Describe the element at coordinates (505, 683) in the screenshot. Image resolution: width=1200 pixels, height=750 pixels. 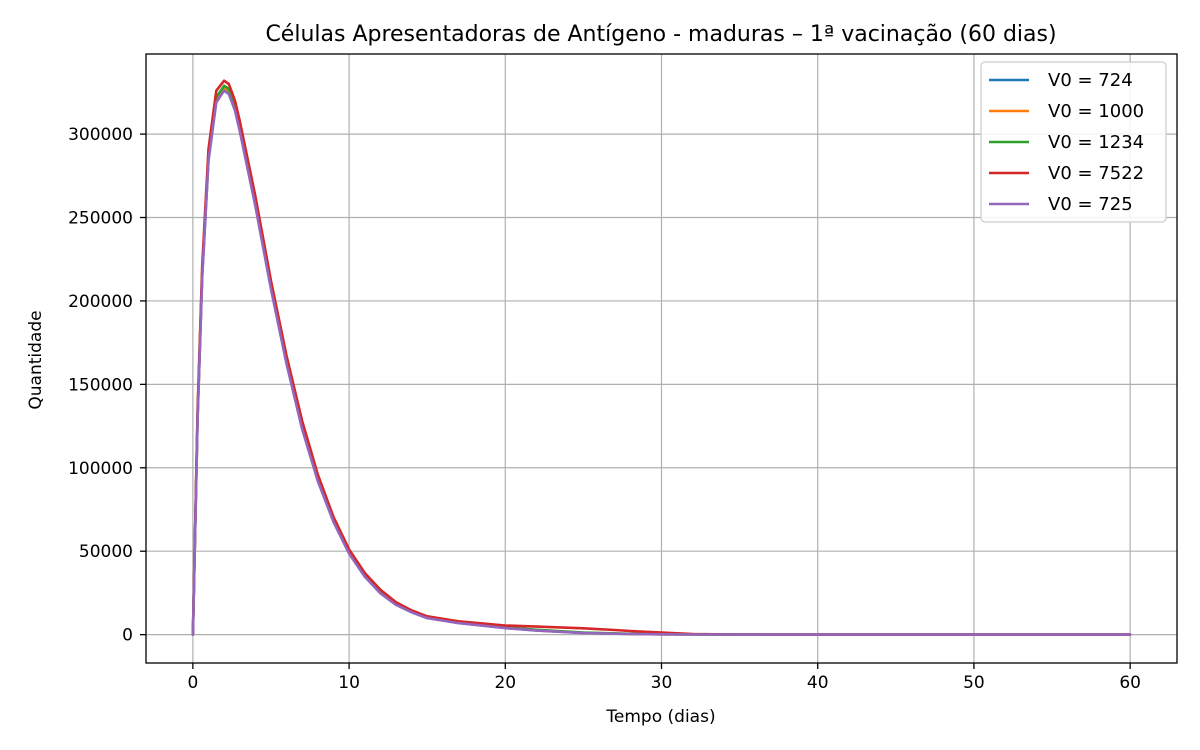
I see `x-tick-label: 20` at that location.